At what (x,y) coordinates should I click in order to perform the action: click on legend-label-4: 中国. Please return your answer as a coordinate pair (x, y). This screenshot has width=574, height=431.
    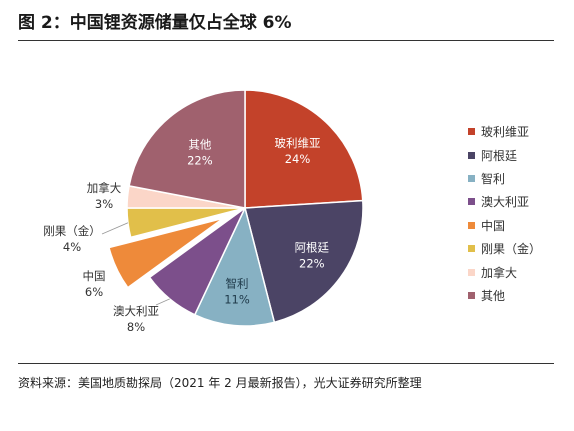
    Looking at the image, I should click on (493, 225).